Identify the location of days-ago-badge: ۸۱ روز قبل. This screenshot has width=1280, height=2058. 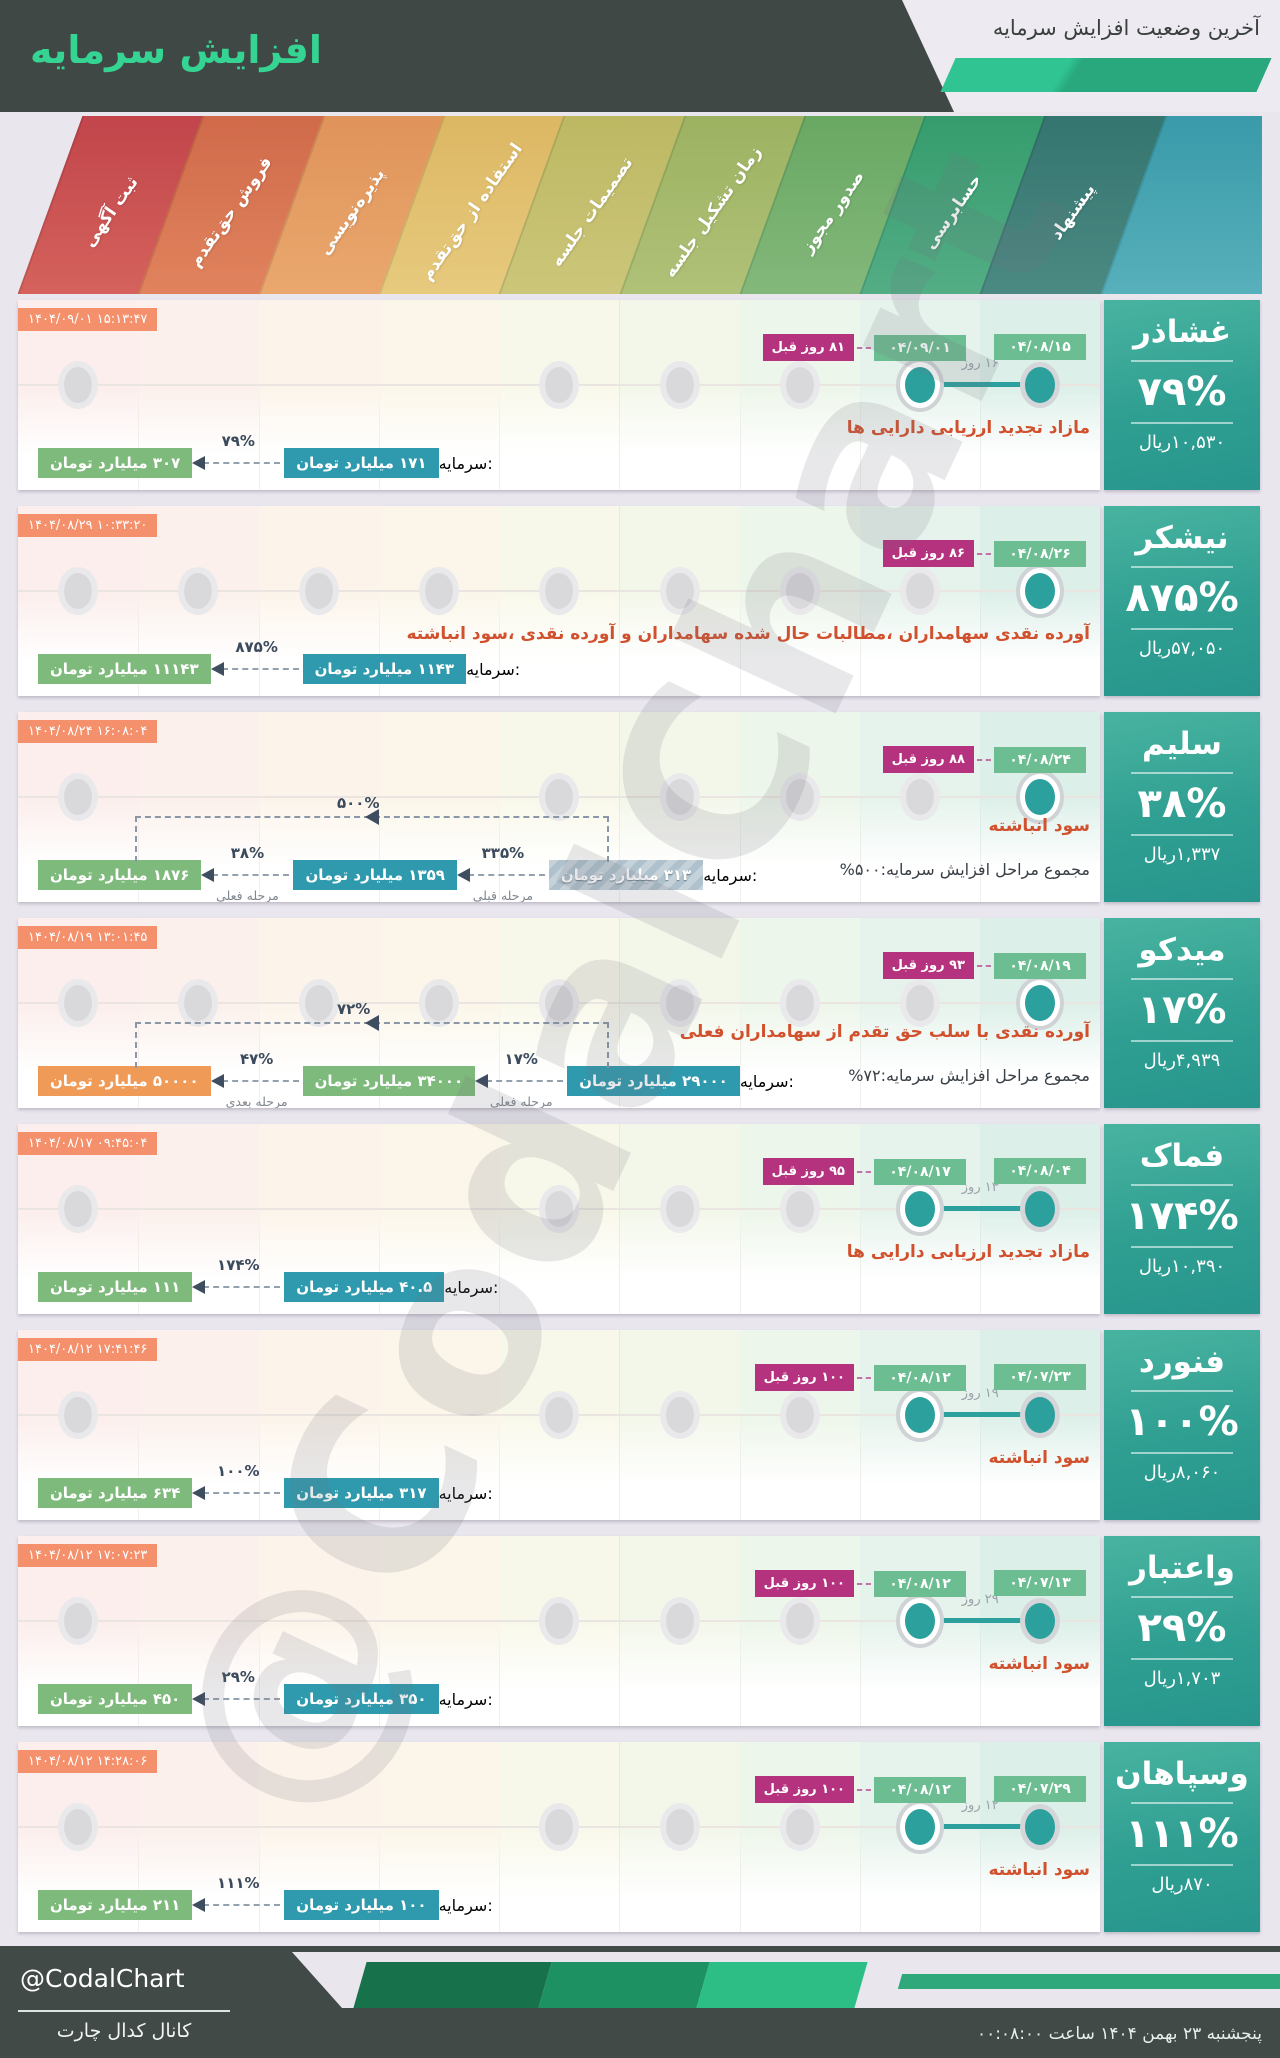
(808, 347).